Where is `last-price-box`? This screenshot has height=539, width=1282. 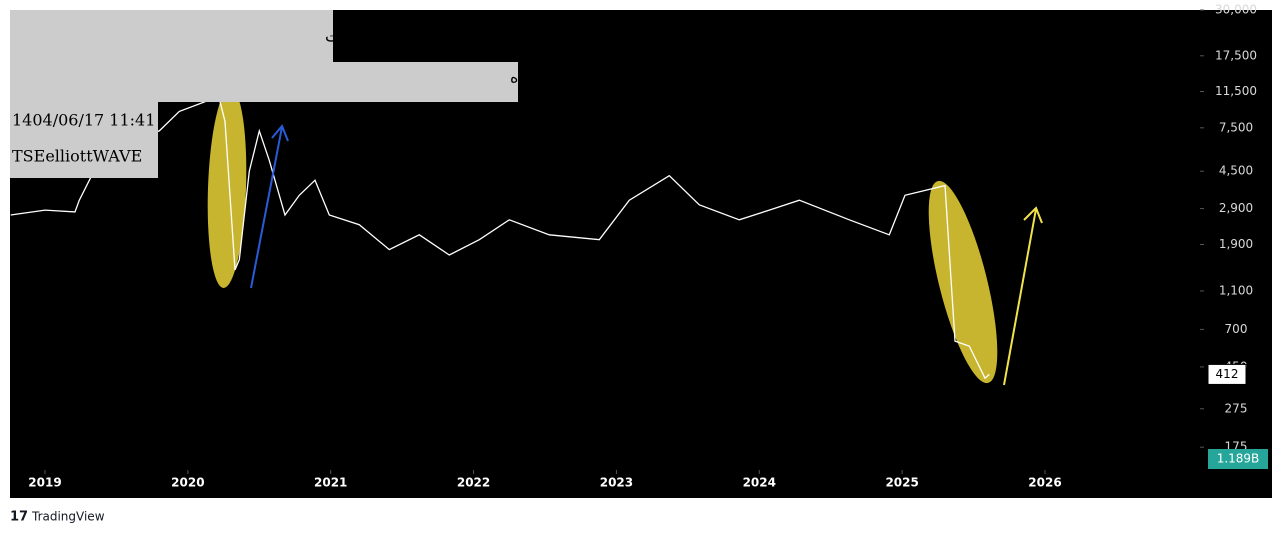 last-price-box is located at coordinates (1227, 374).